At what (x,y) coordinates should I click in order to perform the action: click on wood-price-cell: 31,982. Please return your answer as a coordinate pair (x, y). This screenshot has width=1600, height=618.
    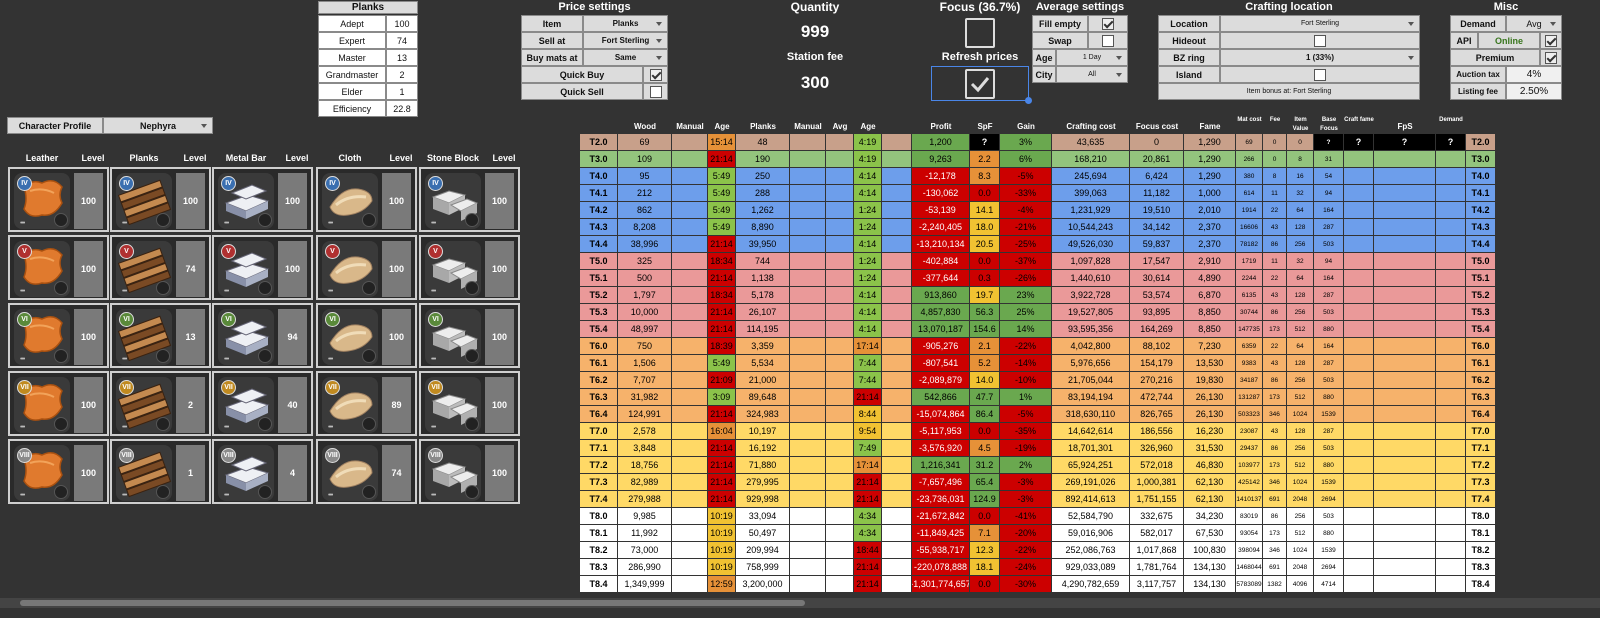
    Looking at the image, I should click on (645, 397).